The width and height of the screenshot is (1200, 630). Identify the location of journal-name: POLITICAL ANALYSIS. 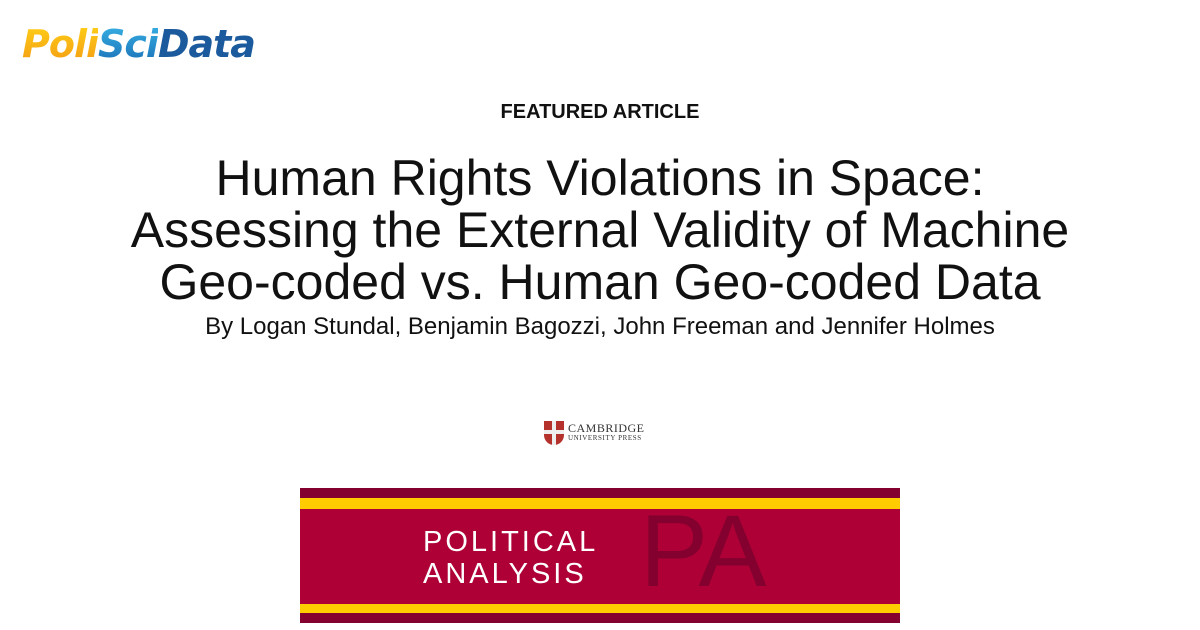
(510, 558).